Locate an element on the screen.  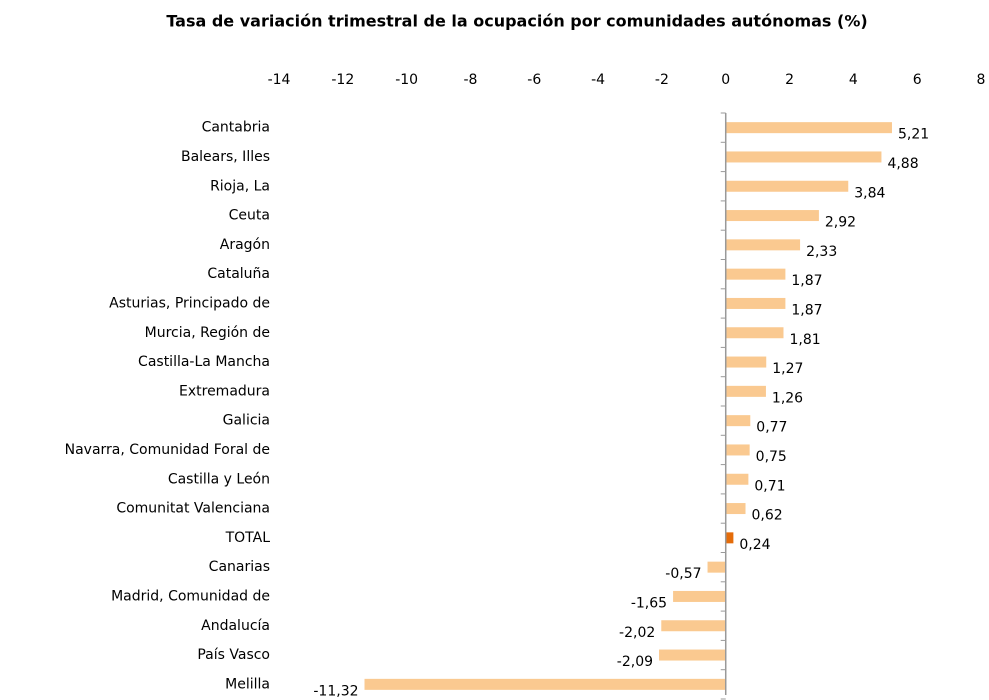
x-tick-label: 6 is located at coordinates (917, 80).